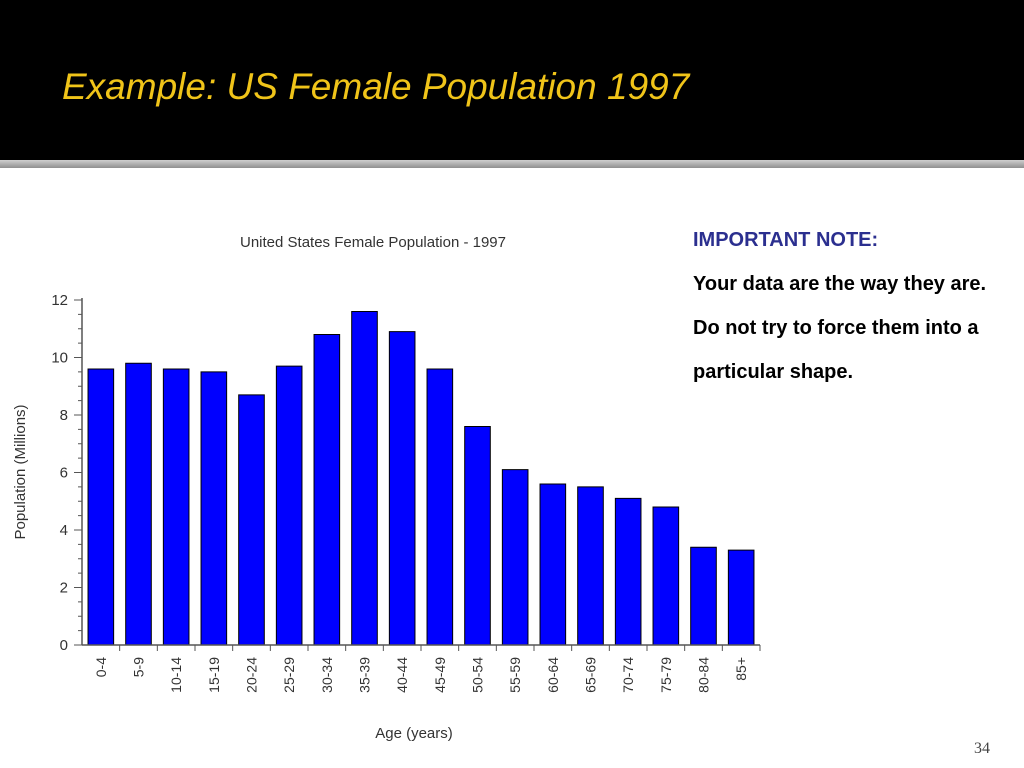  I want to click on y-tick-label: 2, so click(64, 588).